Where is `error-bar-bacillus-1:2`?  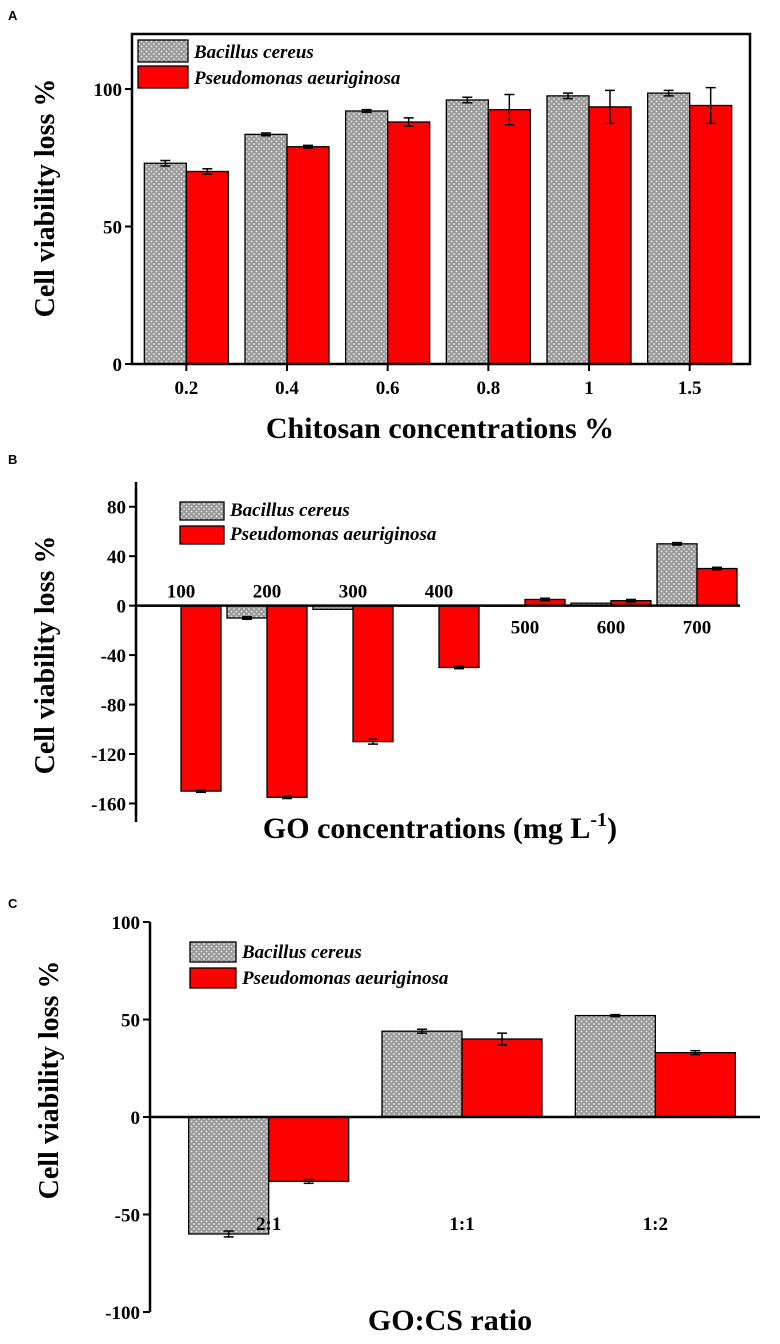 error-bar-bacillus-1:2 is located at coordinates (615, 1015).